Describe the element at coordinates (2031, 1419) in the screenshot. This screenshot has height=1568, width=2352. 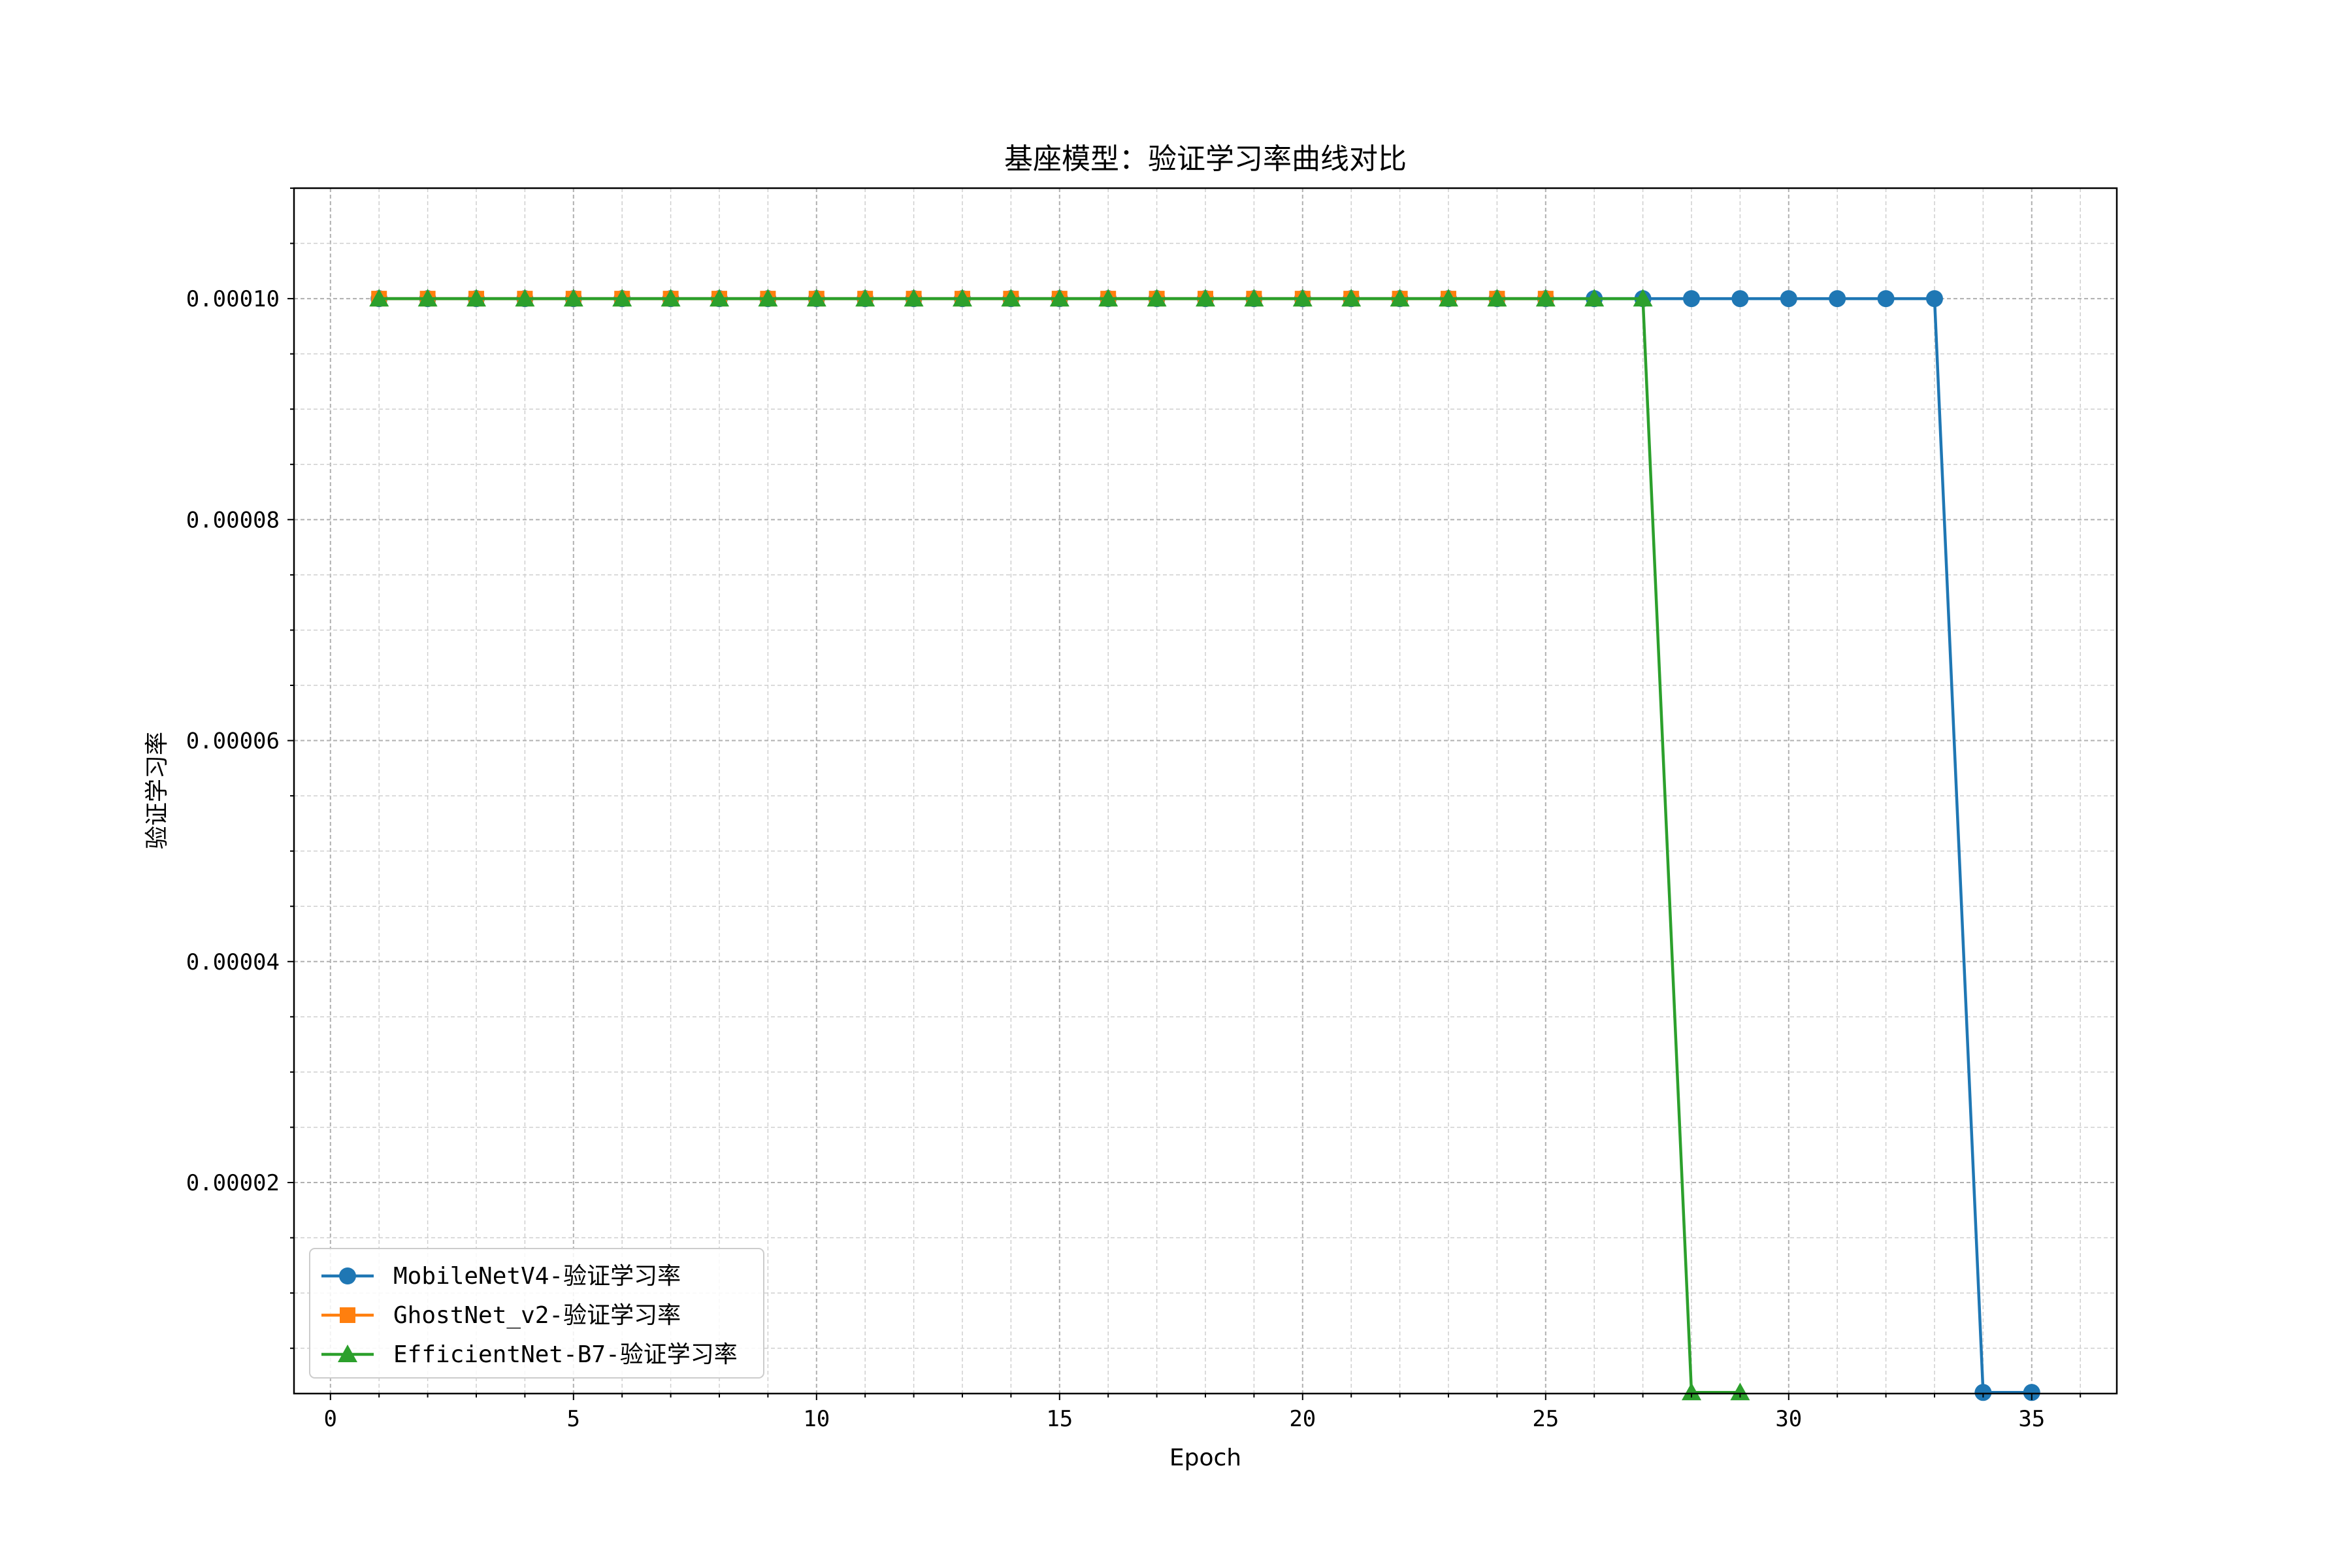
I see `x-tick-label: 35` at that location.